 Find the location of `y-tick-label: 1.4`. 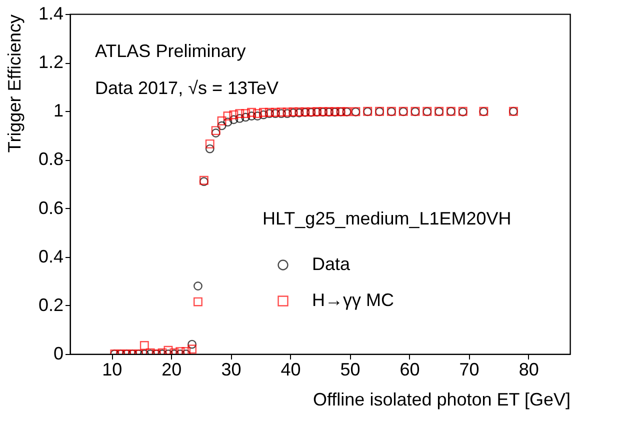

y-tick-label: 1.4 is located at coordinates (51, 14).